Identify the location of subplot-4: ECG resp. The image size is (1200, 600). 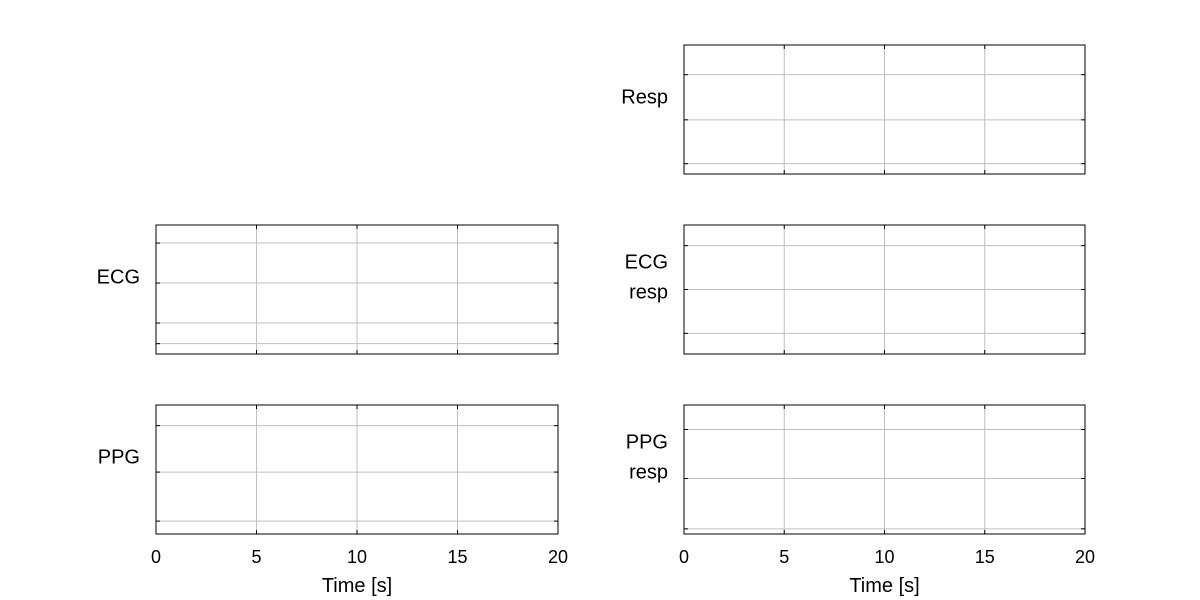
(855, 289).